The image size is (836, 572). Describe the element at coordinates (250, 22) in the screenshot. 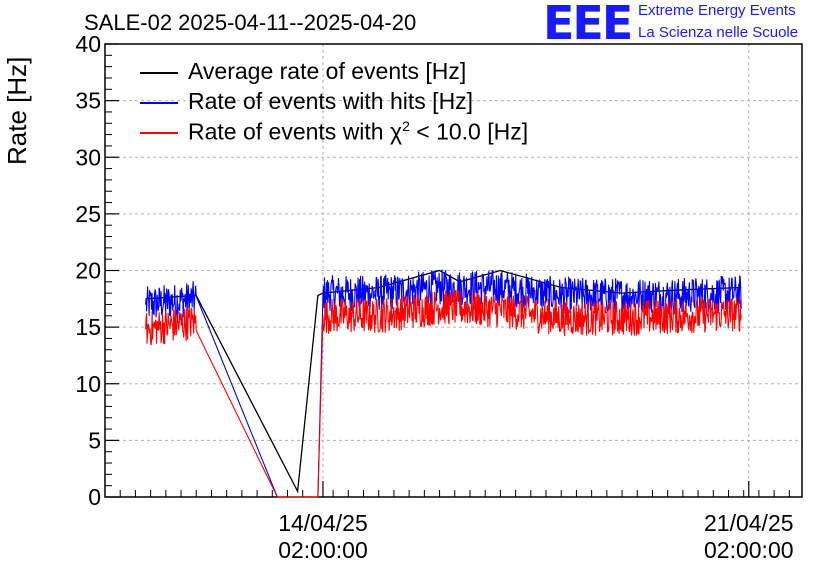

I see `chart-title: SALE-02 2025-04-11--2025-04-20` at that location.